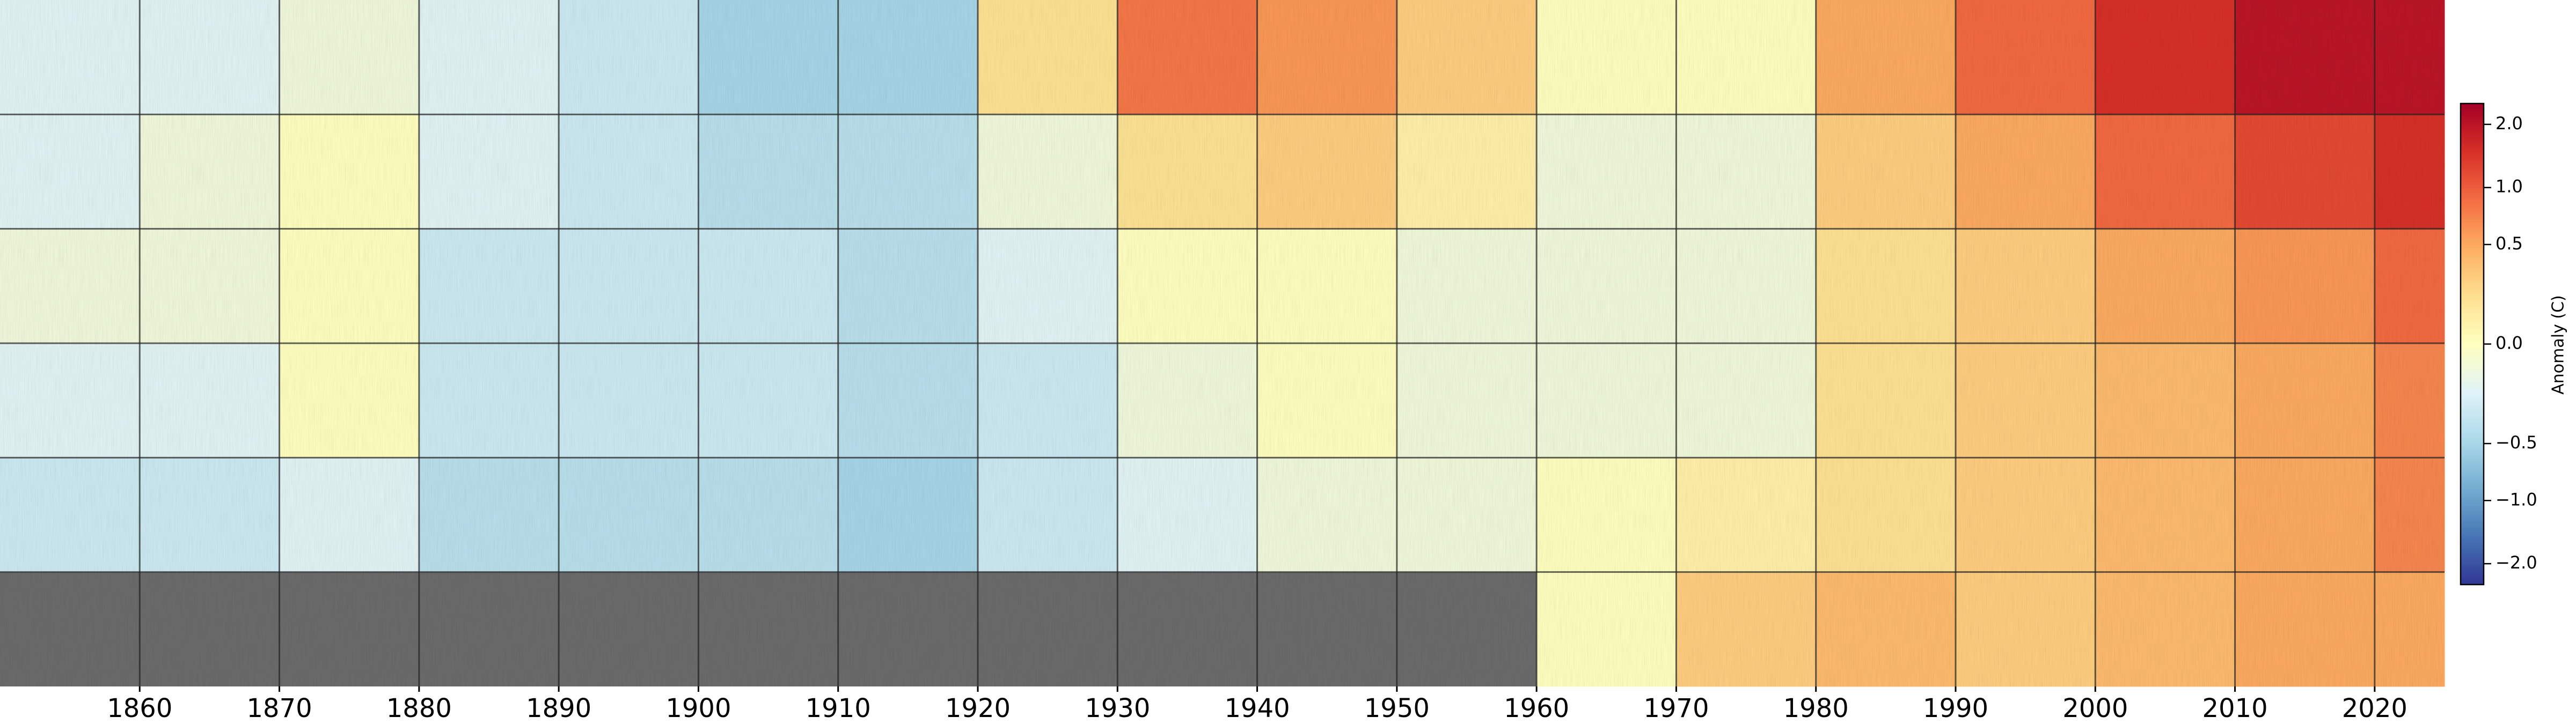  I want to click on x-tick-label: 1980, so click(1816, 708).